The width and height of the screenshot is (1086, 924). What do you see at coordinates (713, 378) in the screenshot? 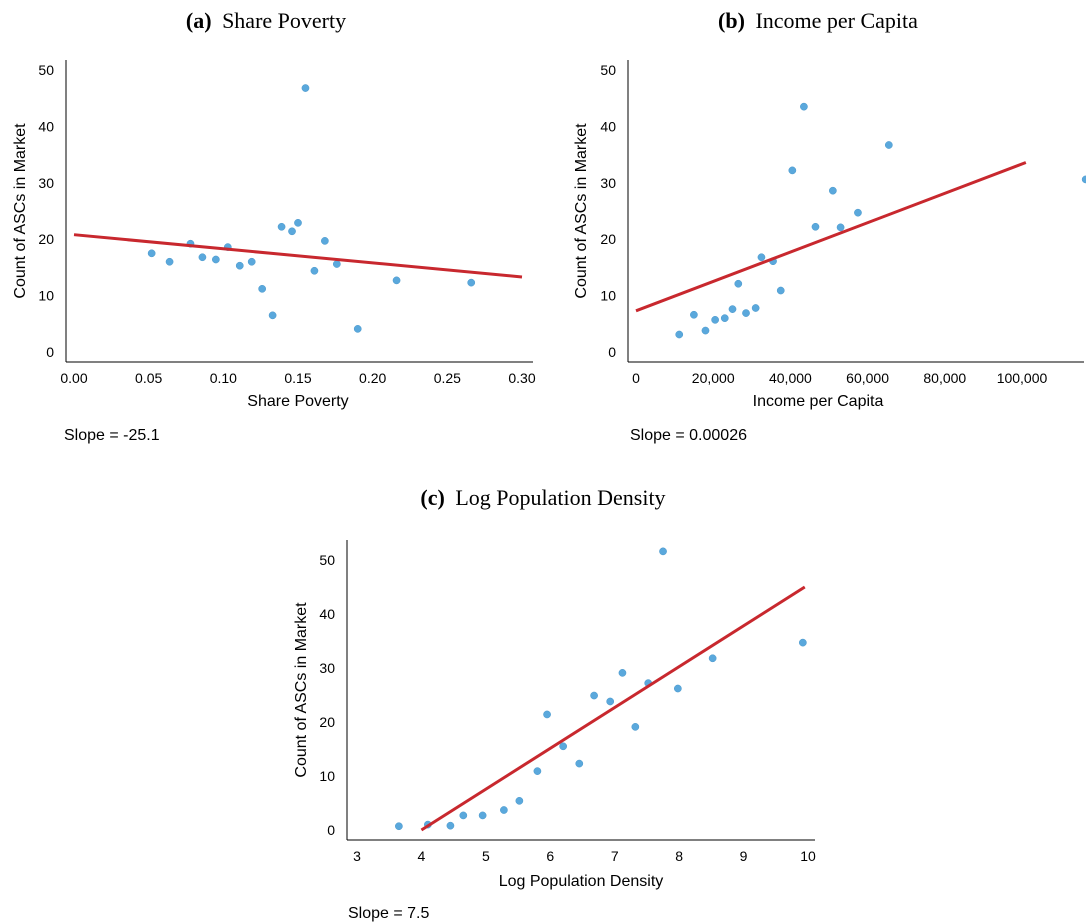
I see `x-tick-label: 20,000` at bounding box center [713, 378].